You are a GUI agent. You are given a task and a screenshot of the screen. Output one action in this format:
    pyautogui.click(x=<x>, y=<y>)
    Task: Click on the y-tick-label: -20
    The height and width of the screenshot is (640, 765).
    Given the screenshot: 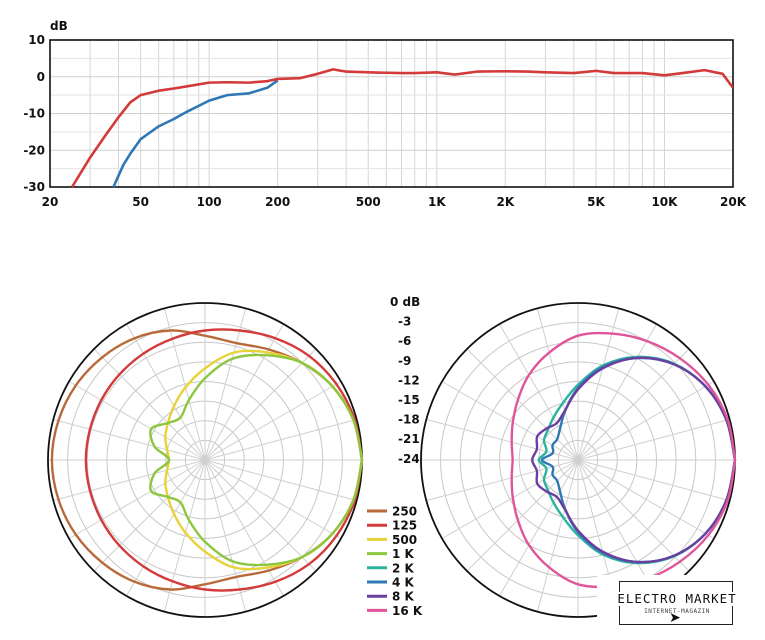 What is the action you would take?
    pyautogui.click(x=34, y=150)
    